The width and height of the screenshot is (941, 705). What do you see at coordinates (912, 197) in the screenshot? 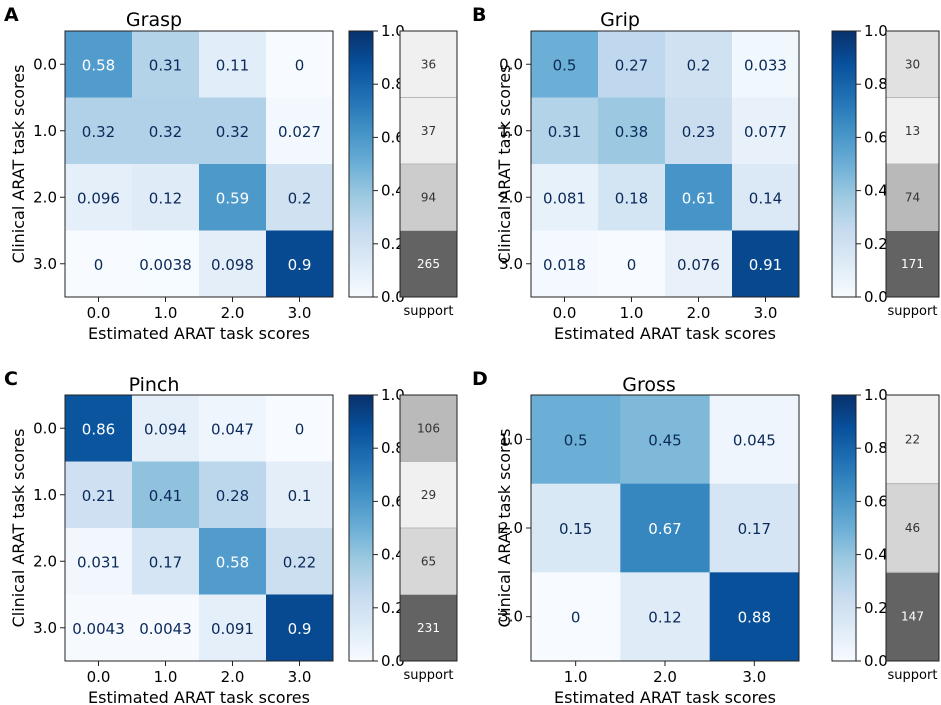
I see `support-value-label: 74` at bounding box center [912, 197].